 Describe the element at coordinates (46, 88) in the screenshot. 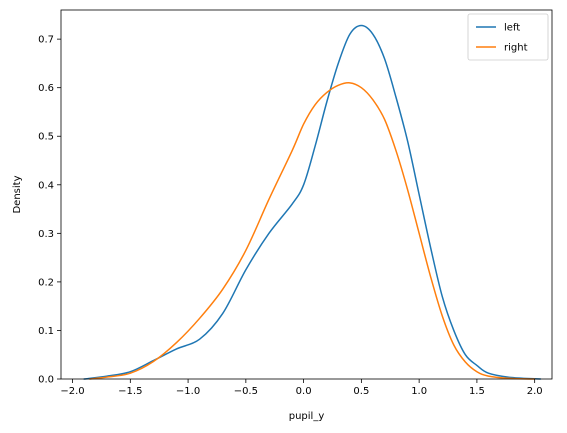

I see `y-tick-label: 0.6` at that location.